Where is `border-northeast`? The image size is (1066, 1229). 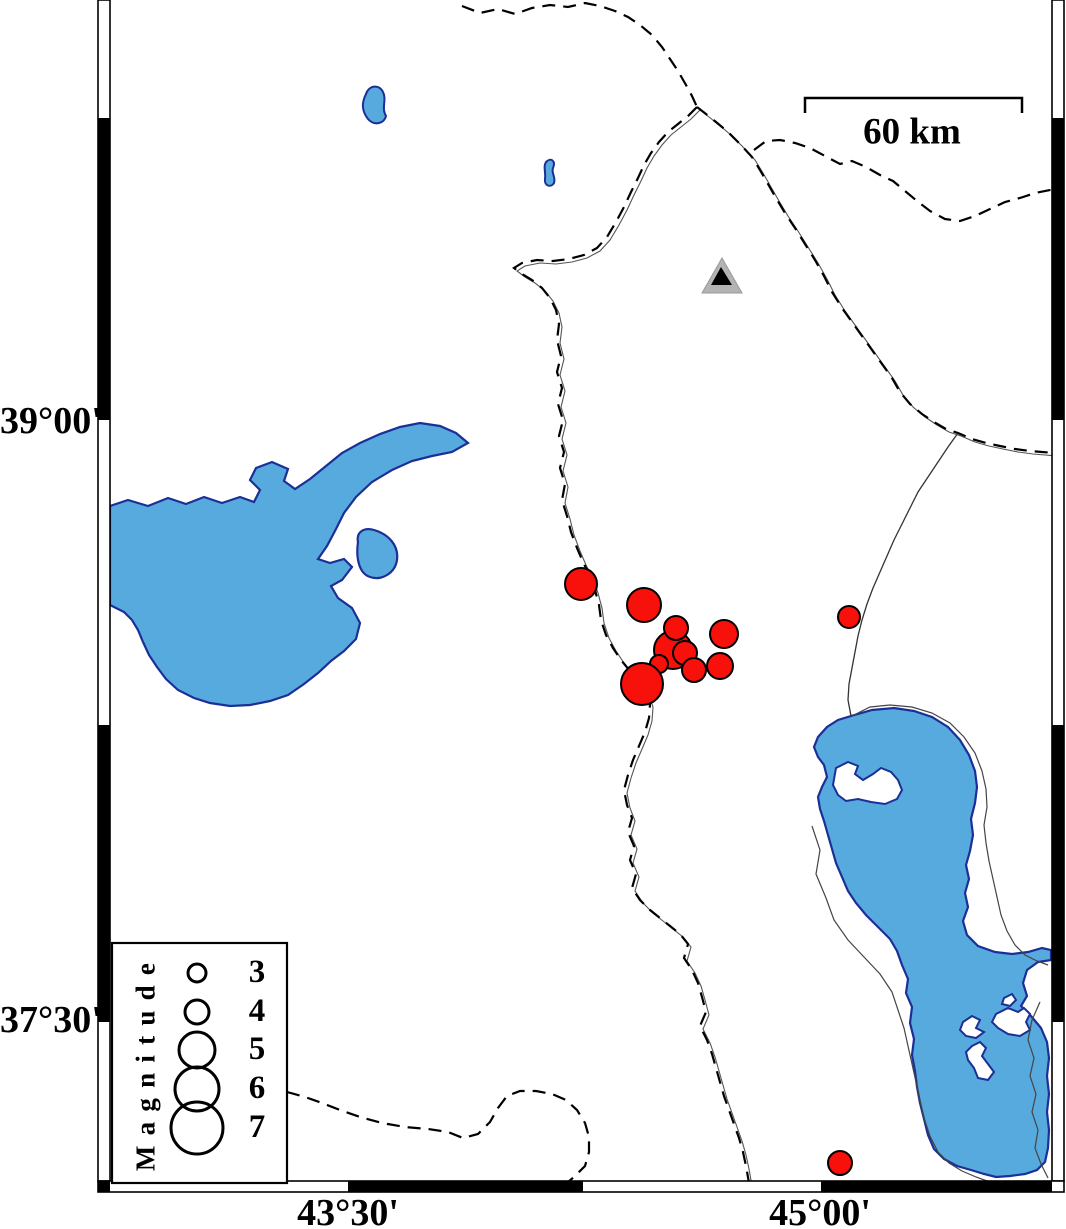
border-northeast is located at coordinates (902, 180).